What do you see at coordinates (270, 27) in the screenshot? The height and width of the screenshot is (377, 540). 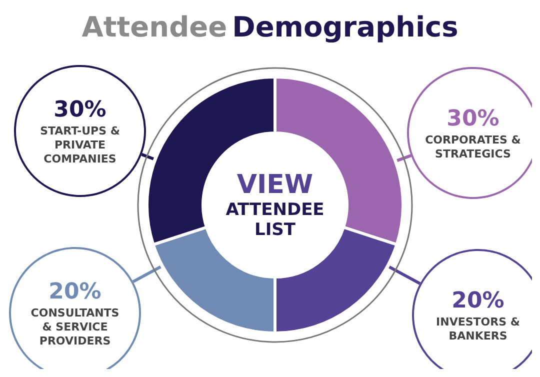 I see `chart-title: Attendee Demographics` at bounding box center [270, 27].